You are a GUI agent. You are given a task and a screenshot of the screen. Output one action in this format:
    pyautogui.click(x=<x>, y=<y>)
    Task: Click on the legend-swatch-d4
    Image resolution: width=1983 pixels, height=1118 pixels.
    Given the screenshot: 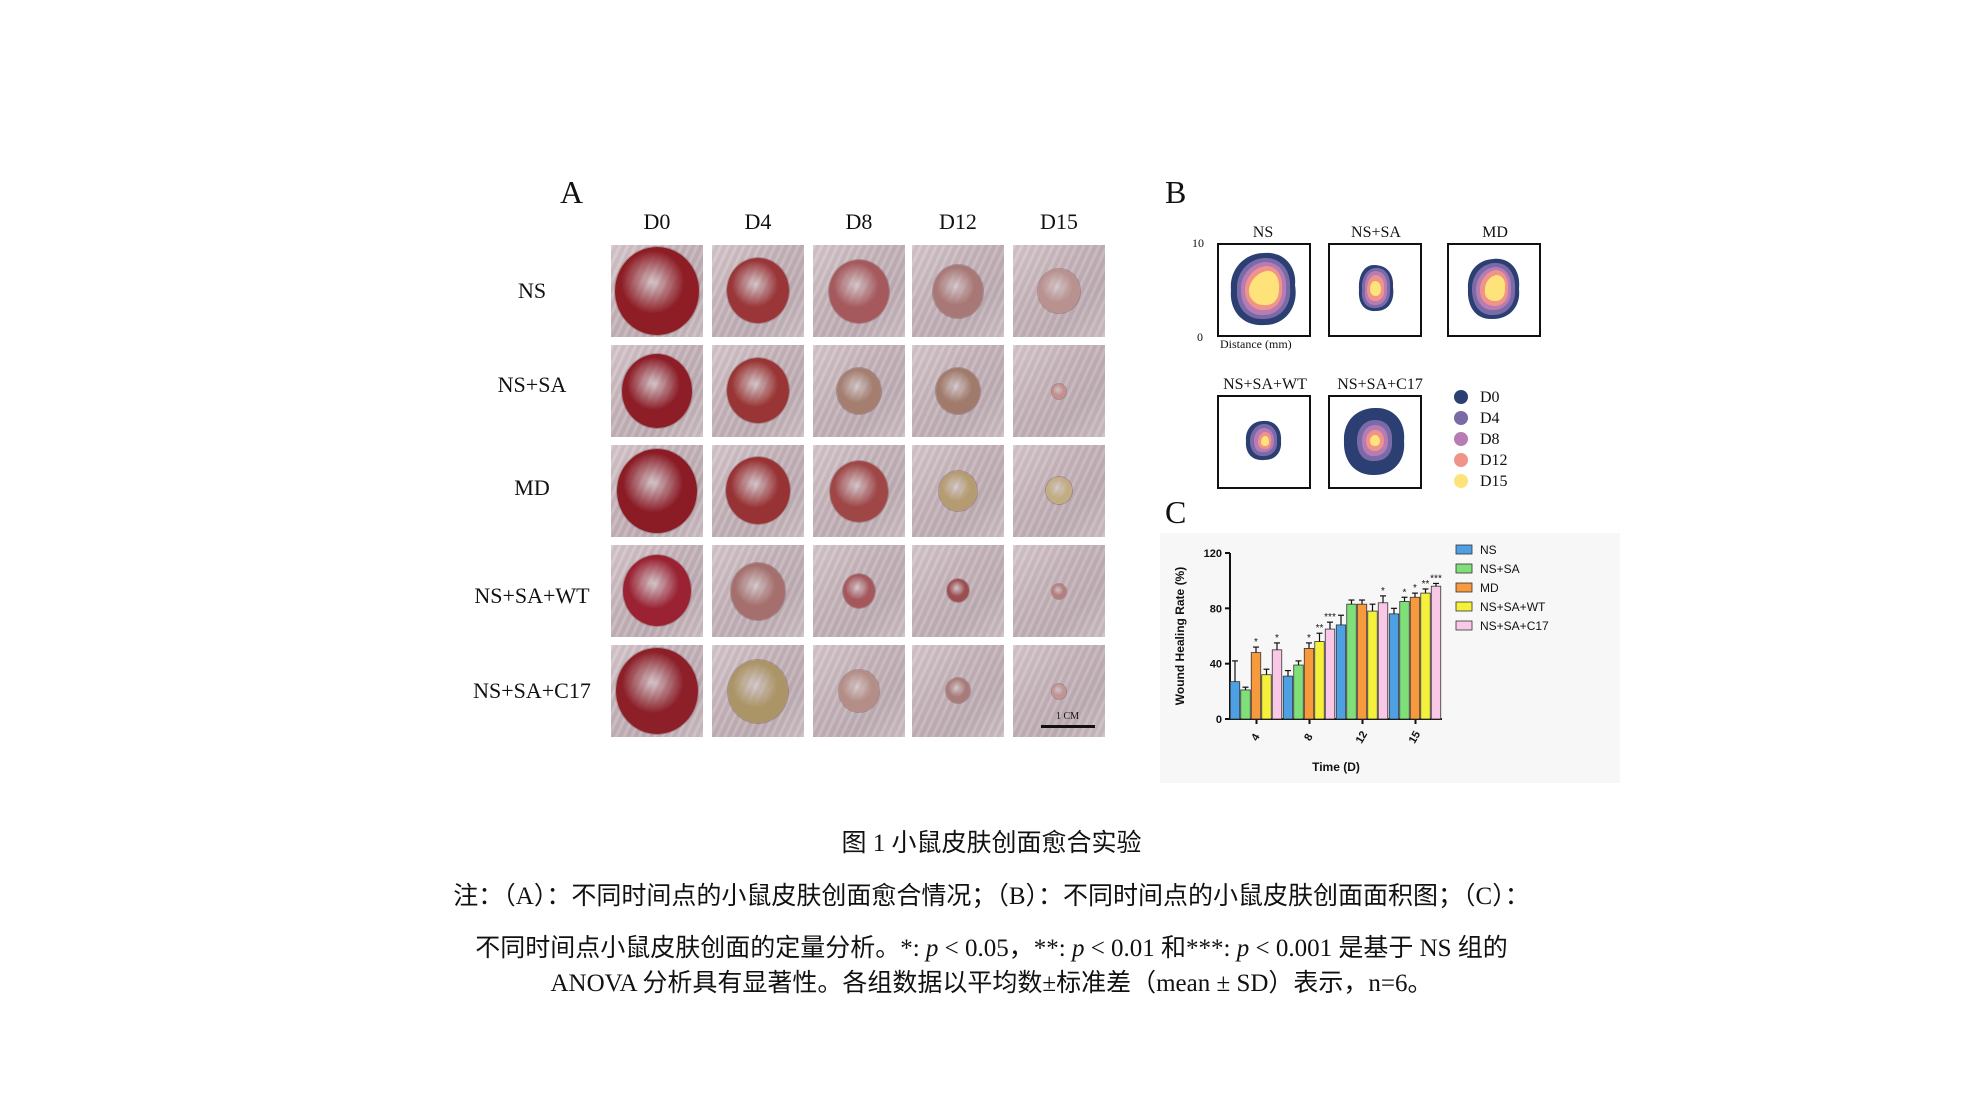 What is the action you would take?
    pyautogui.click(x=1461, y=418)
    